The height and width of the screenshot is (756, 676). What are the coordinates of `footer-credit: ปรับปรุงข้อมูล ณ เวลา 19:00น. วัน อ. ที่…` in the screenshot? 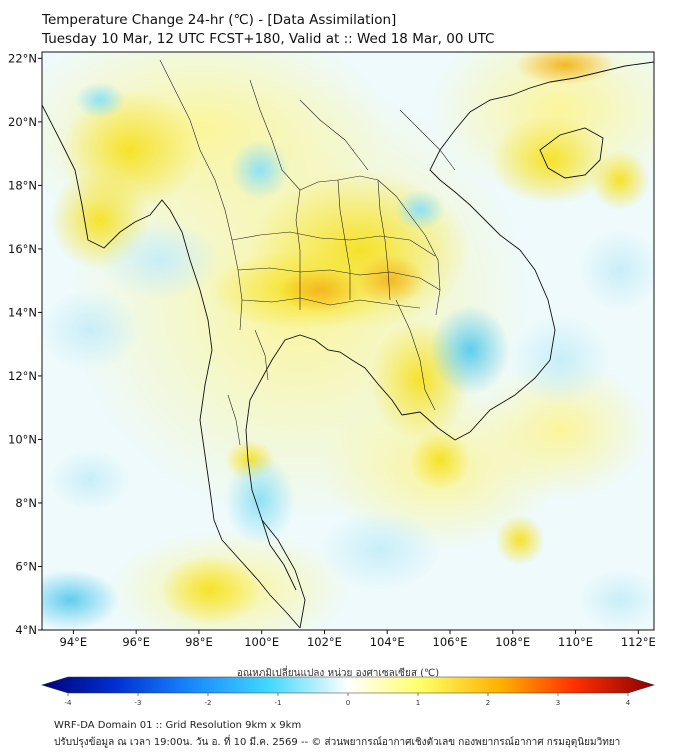 It's located at (337, 742).